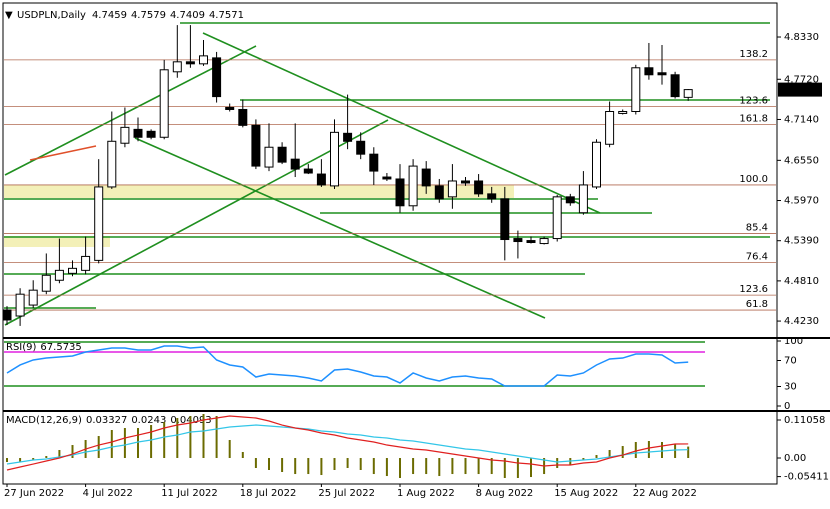 The image size is (830, 509). What do you see at coordinates (757, 256) in the screenshot?
I see `fib-label: 76.4` at bounding box center [757, 256].